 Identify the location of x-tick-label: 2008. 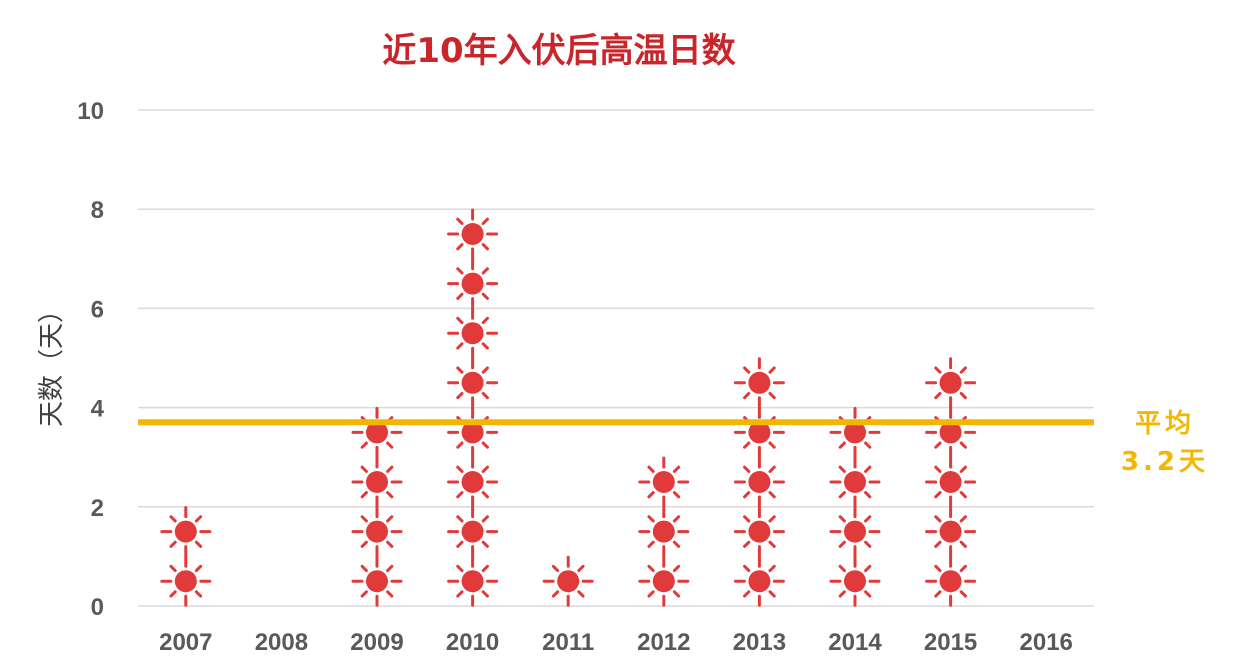
(281, 642).